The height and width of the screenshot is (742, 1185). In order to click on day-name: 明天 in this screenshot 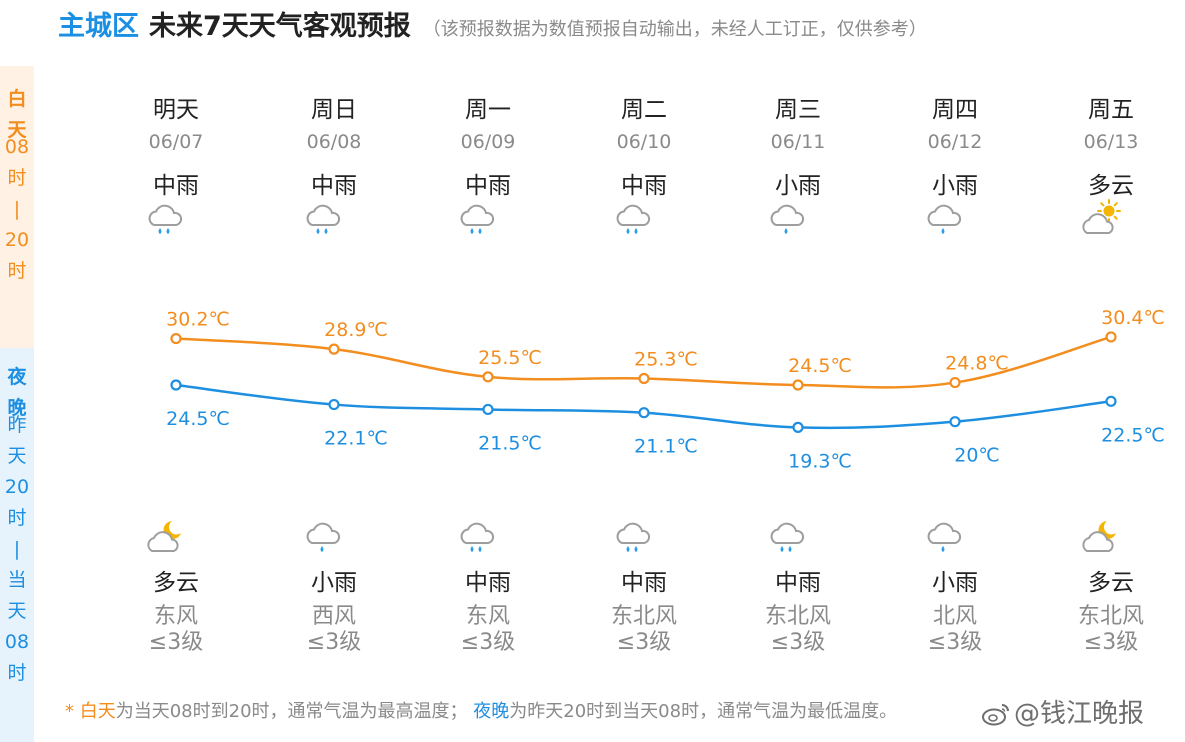, I will do `click(176, 110)`.